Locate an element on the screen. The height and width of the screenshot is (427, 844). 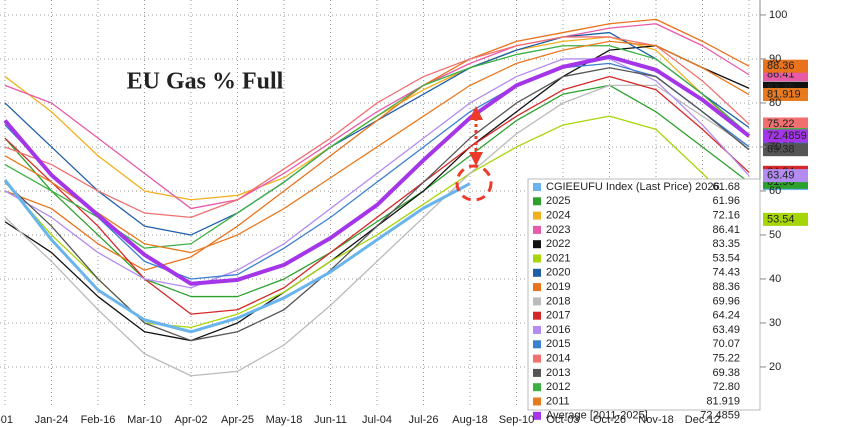
y-tick-label: 80 is located at coordinates (775, 103).